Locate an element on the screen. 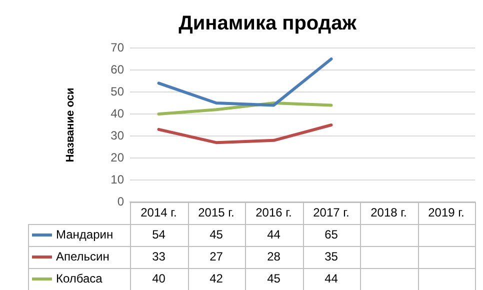 The height and width of the screenshot is (290, 483). data-label: 28 is located at coordinates (274, 256).